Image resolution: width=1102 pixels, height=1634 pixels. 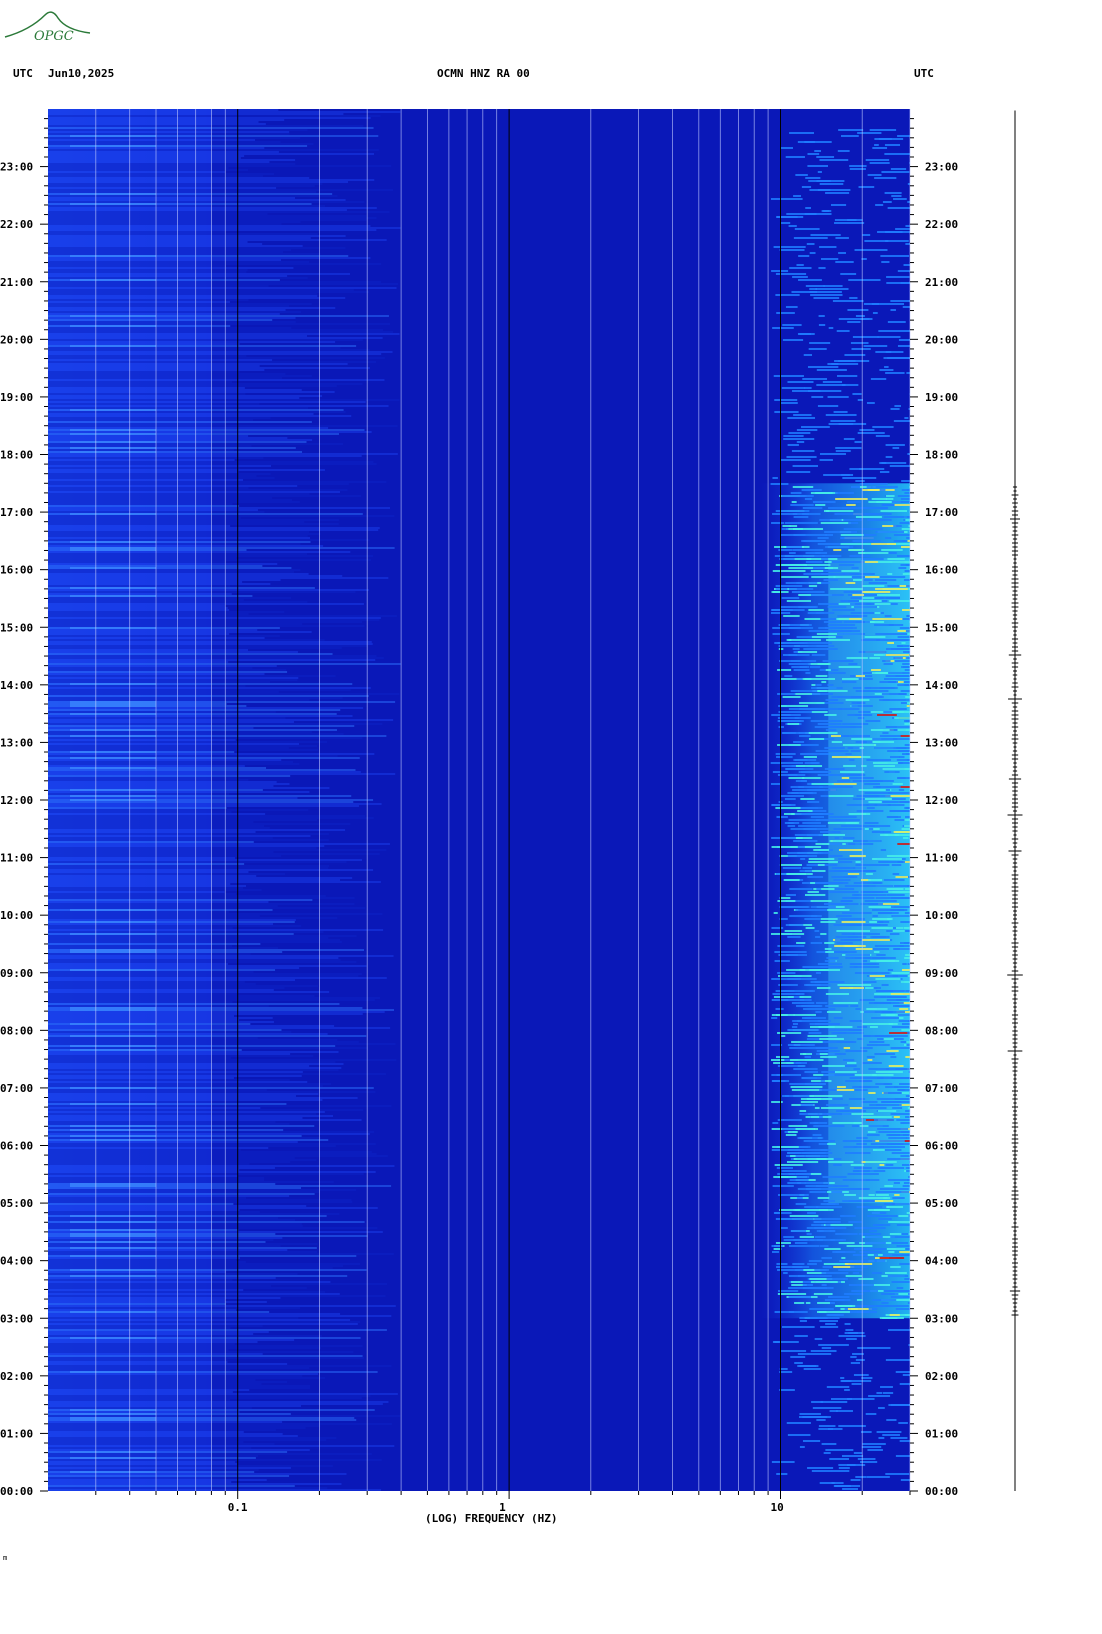 What do you see at coordinates (491, 1518) in the screenshot?
I see `x-axis-title: (LOG) FREQUENCY (HZ)` at bounding box center [491, 1518].